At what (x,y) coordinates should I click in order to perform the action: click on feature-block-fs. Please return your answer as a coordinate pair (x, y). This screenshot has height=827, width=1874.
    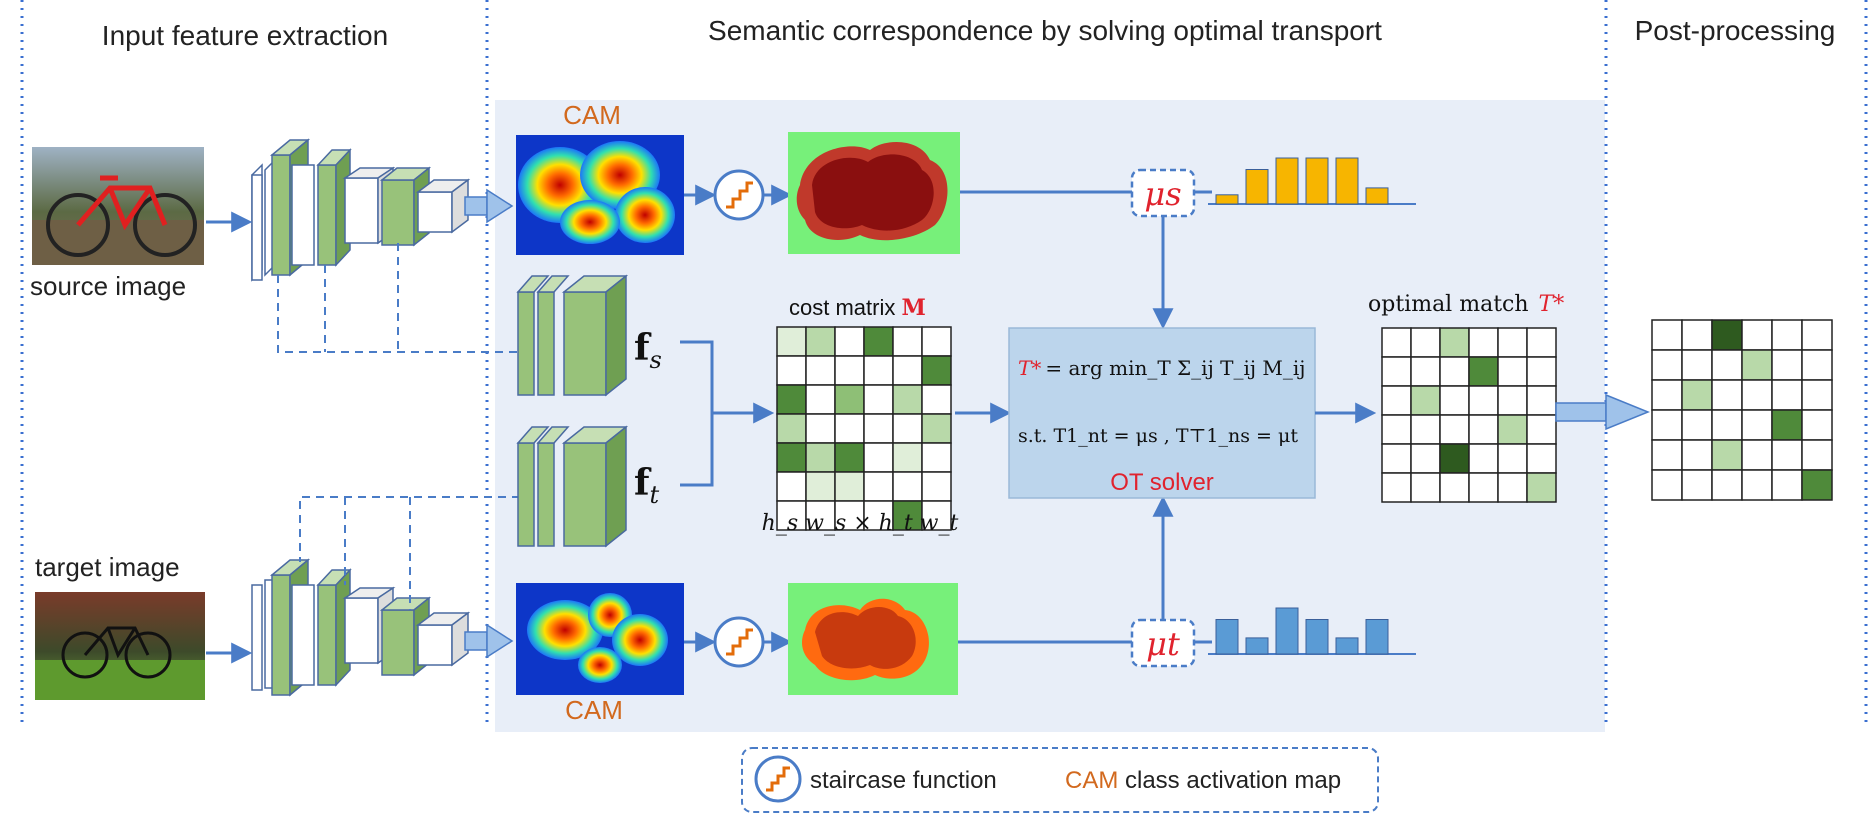
    Looking at the image, I should click on (572, 335).